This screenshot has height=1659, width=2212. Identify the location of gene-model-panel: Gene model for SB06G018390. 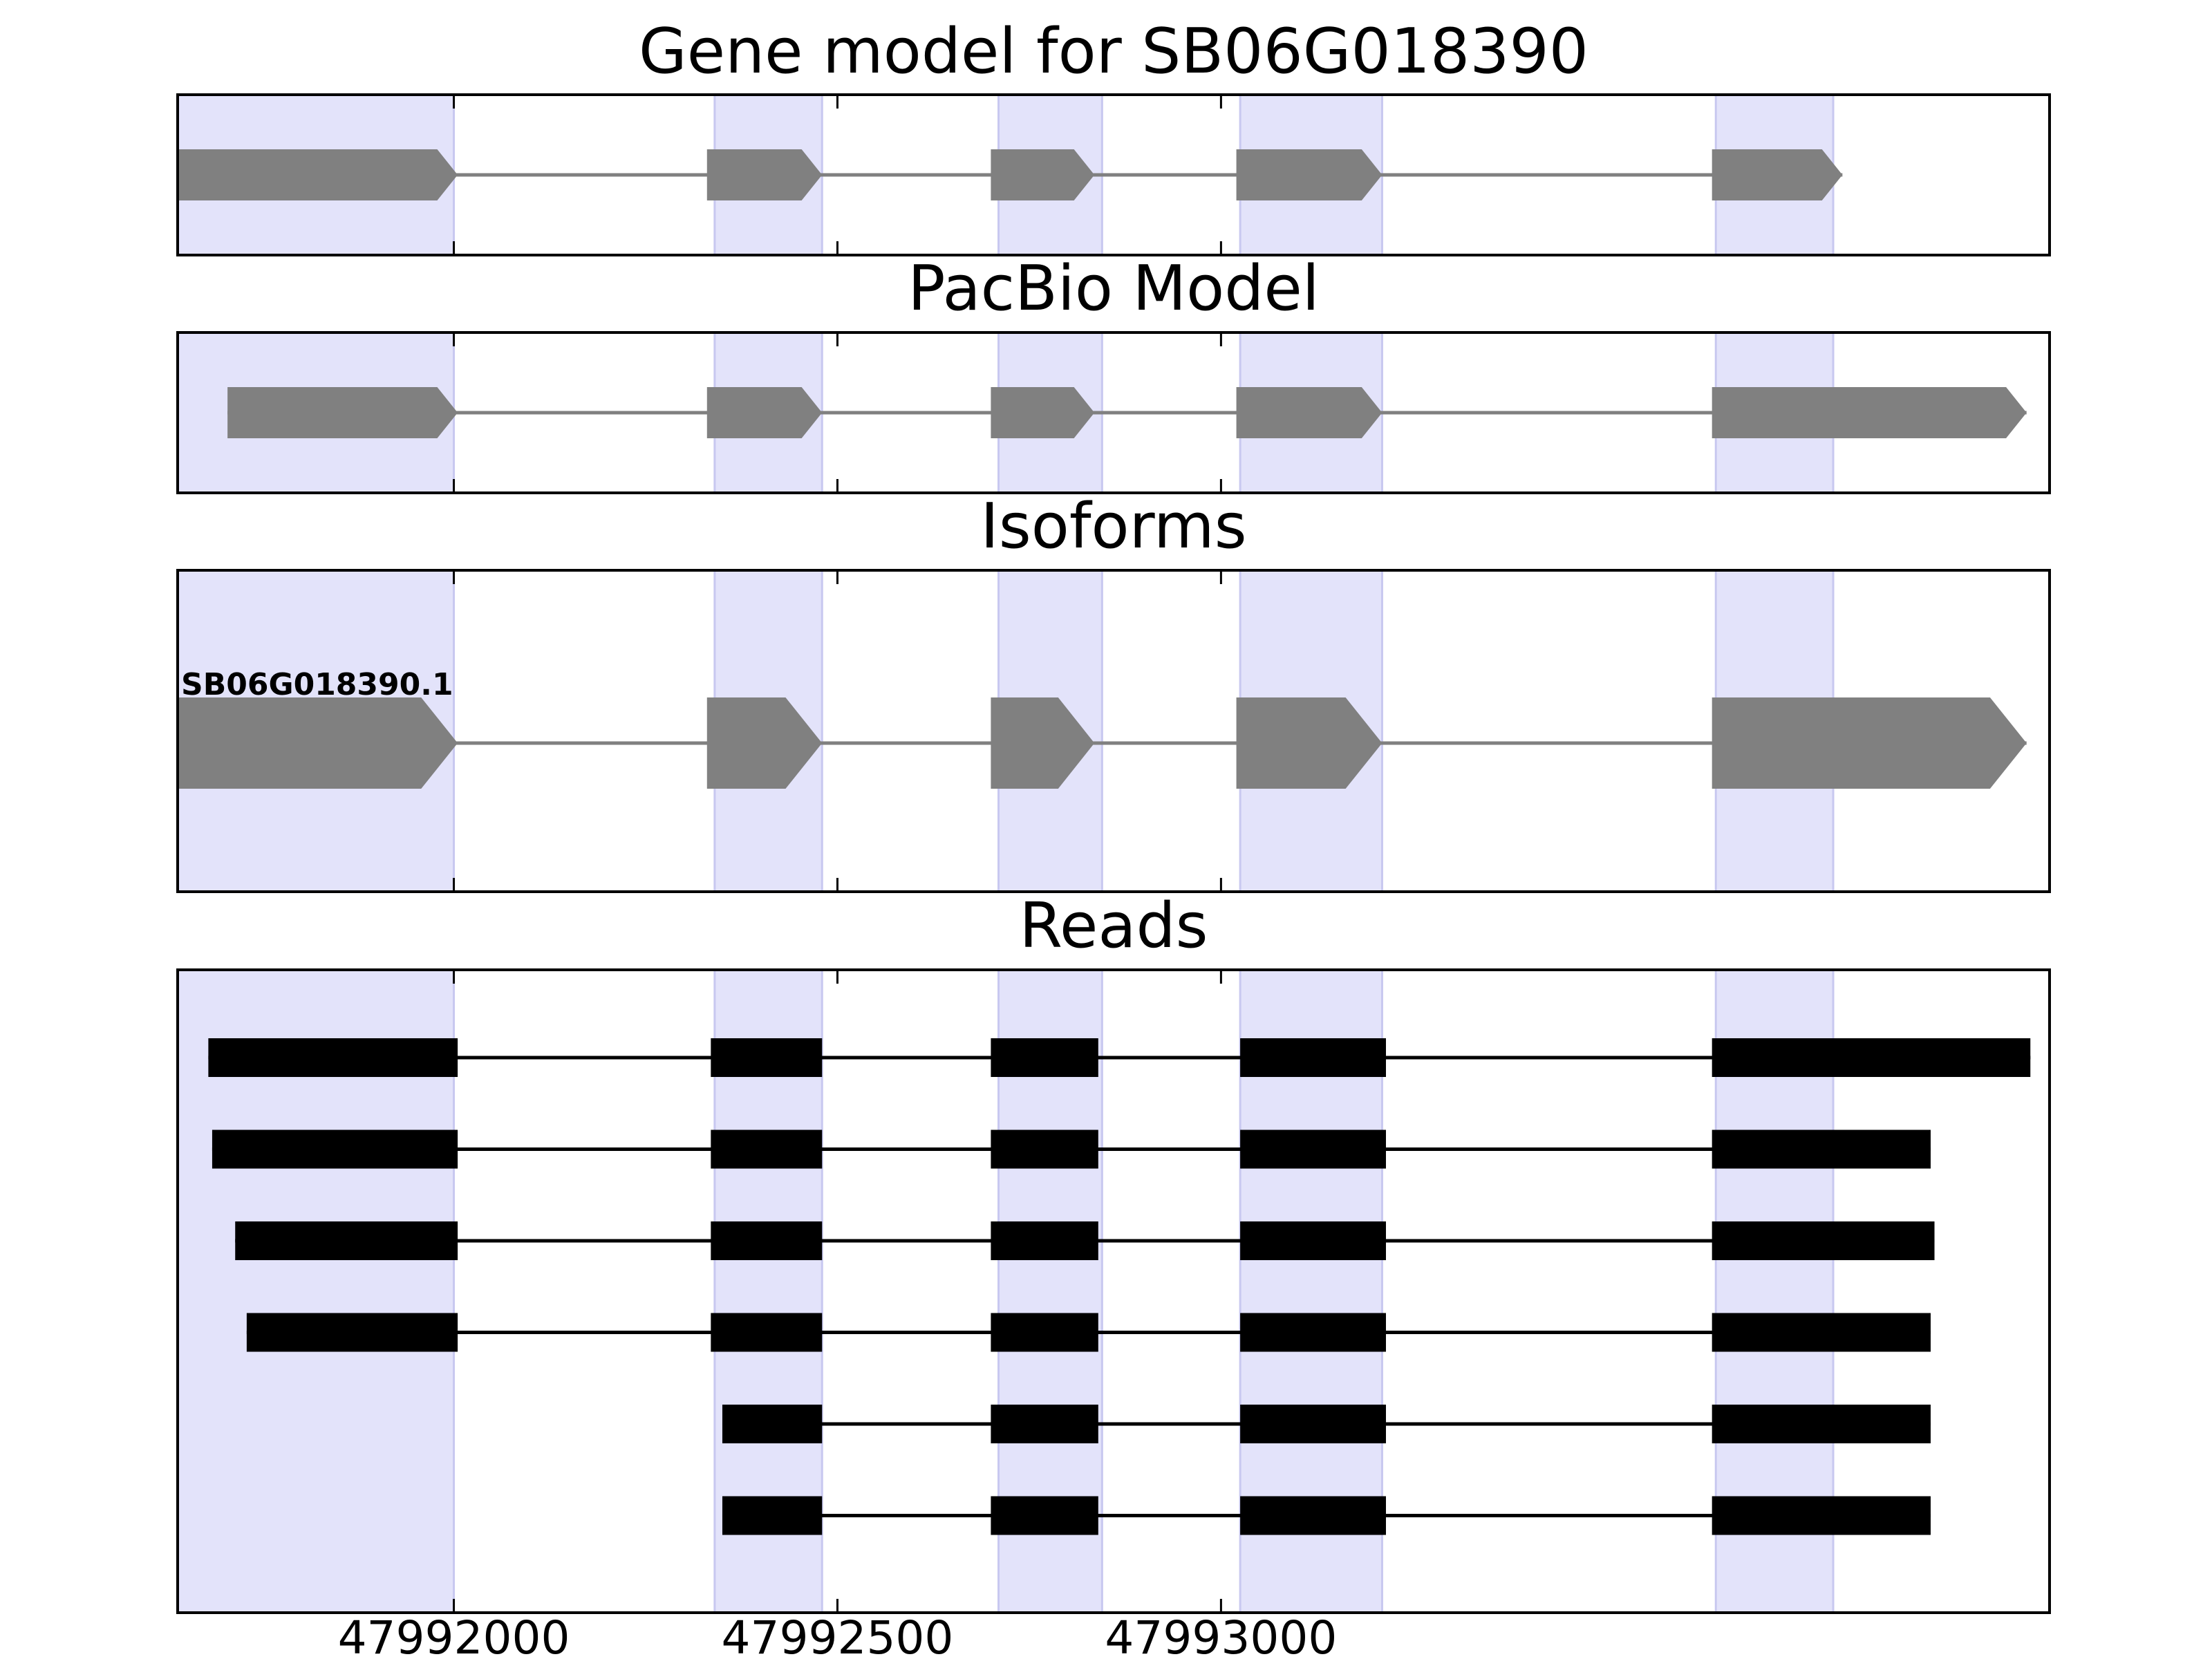
(1113, 135).